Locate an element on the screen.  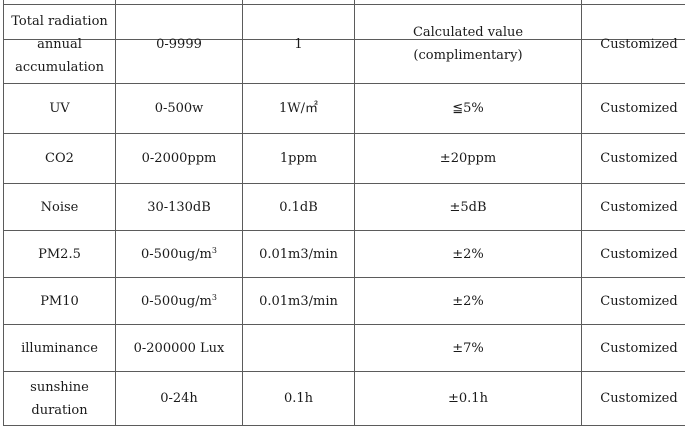
range-cell: 0-2000ppm is located at coordinates (179, 159).